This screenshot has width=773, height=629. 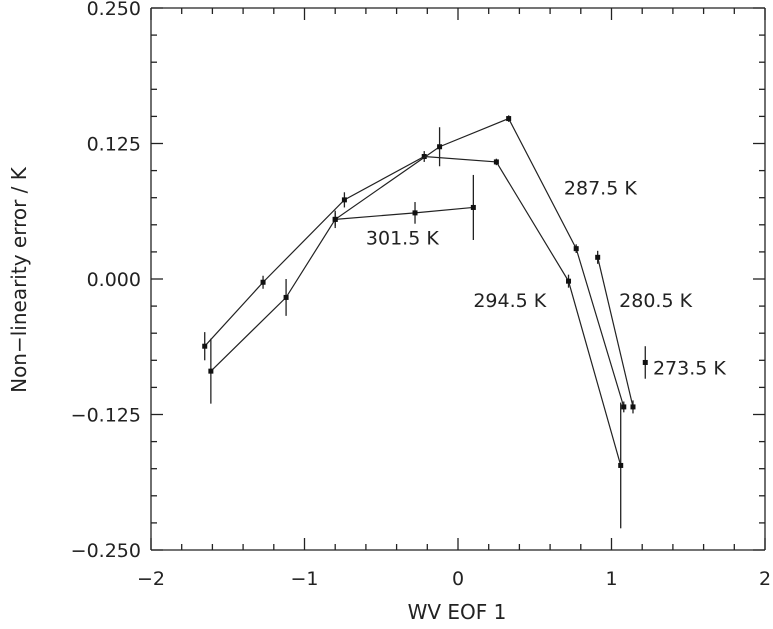 What do you see at coordinates (600, 188) in the screenshot?
I see `series-label: 287.5 K` at bounding box center [600, 188].